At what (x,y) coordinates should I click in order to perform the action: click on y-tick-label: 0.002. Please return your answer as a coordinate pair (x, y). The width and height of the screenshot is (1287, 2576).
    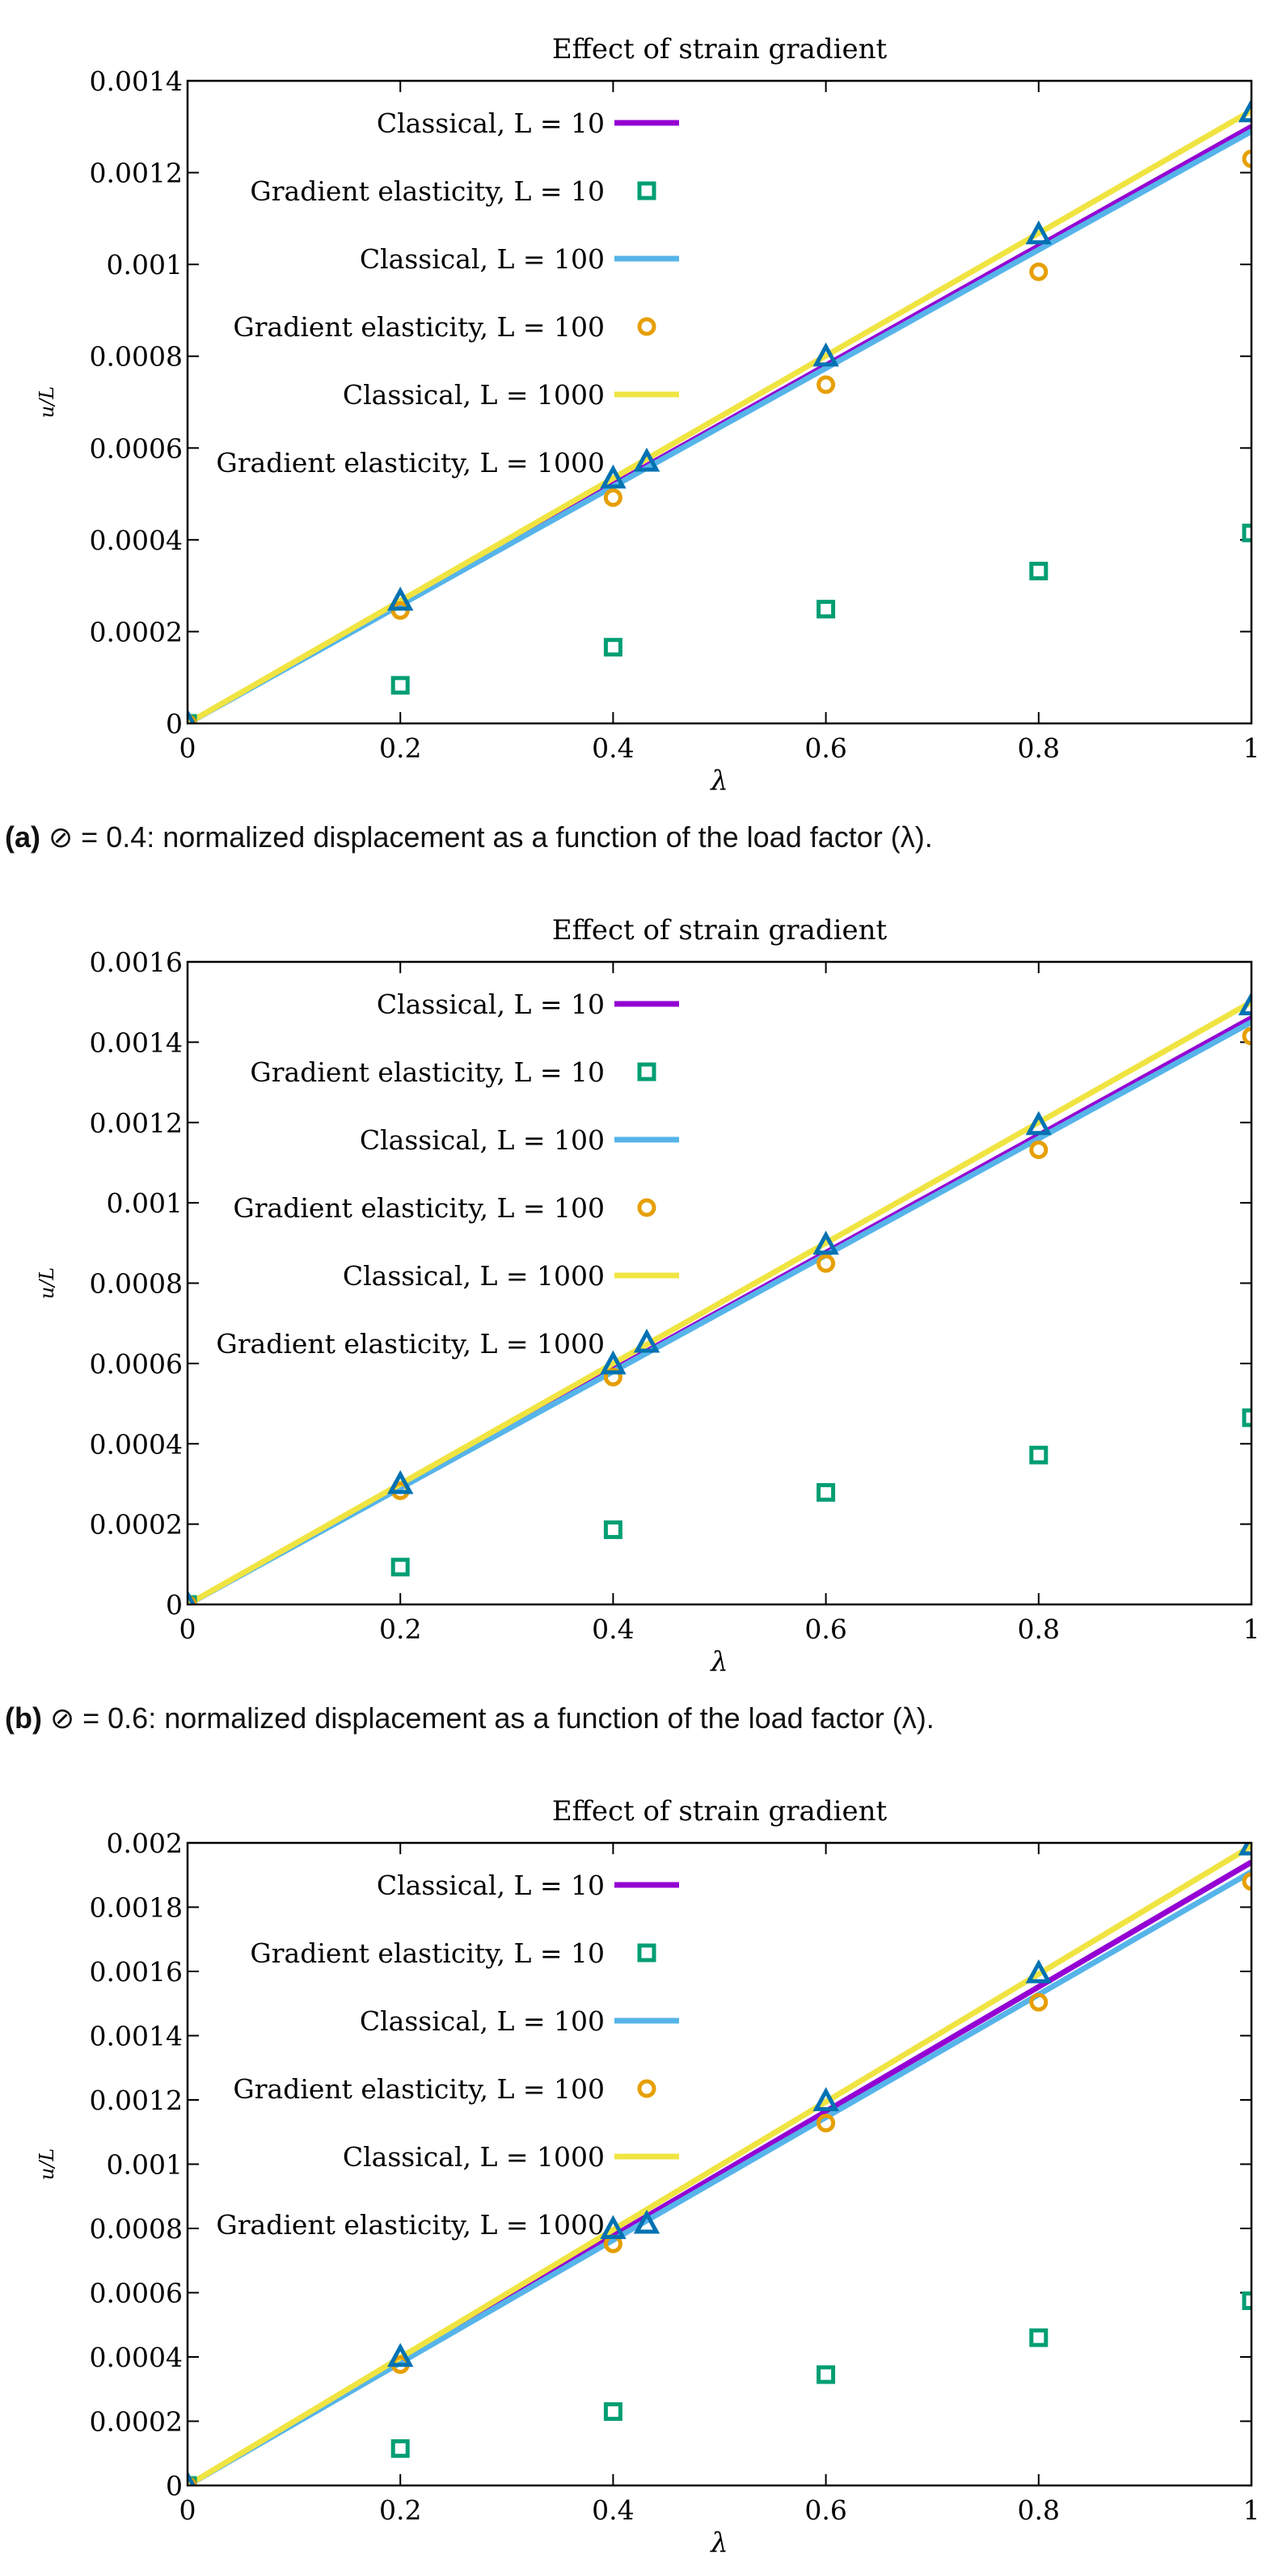
    Looking at the image, I should click on (145, 1844).